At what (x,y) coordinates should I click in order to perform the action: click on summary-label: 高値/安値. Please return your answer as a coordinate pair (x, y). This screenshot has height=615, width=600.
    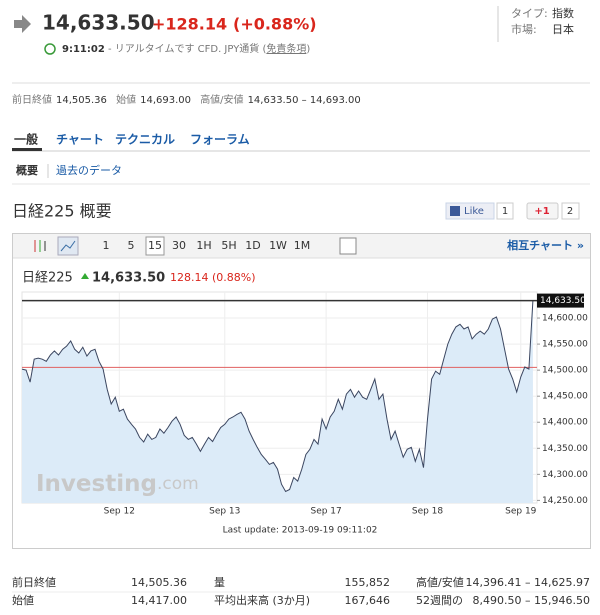
    Looking at the image, I should click on (221, 99).